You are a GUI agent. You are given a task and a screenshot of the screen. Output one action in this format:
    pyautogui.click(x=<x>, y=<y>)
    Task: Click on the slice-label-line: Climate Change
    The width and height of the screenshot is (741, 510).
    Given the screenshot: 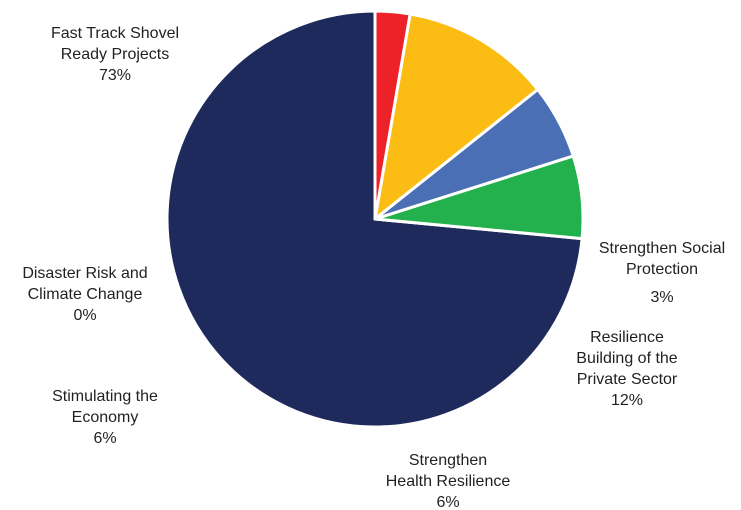 What is the action you would take?
    pyautogui.click(x=85, y=294)
    